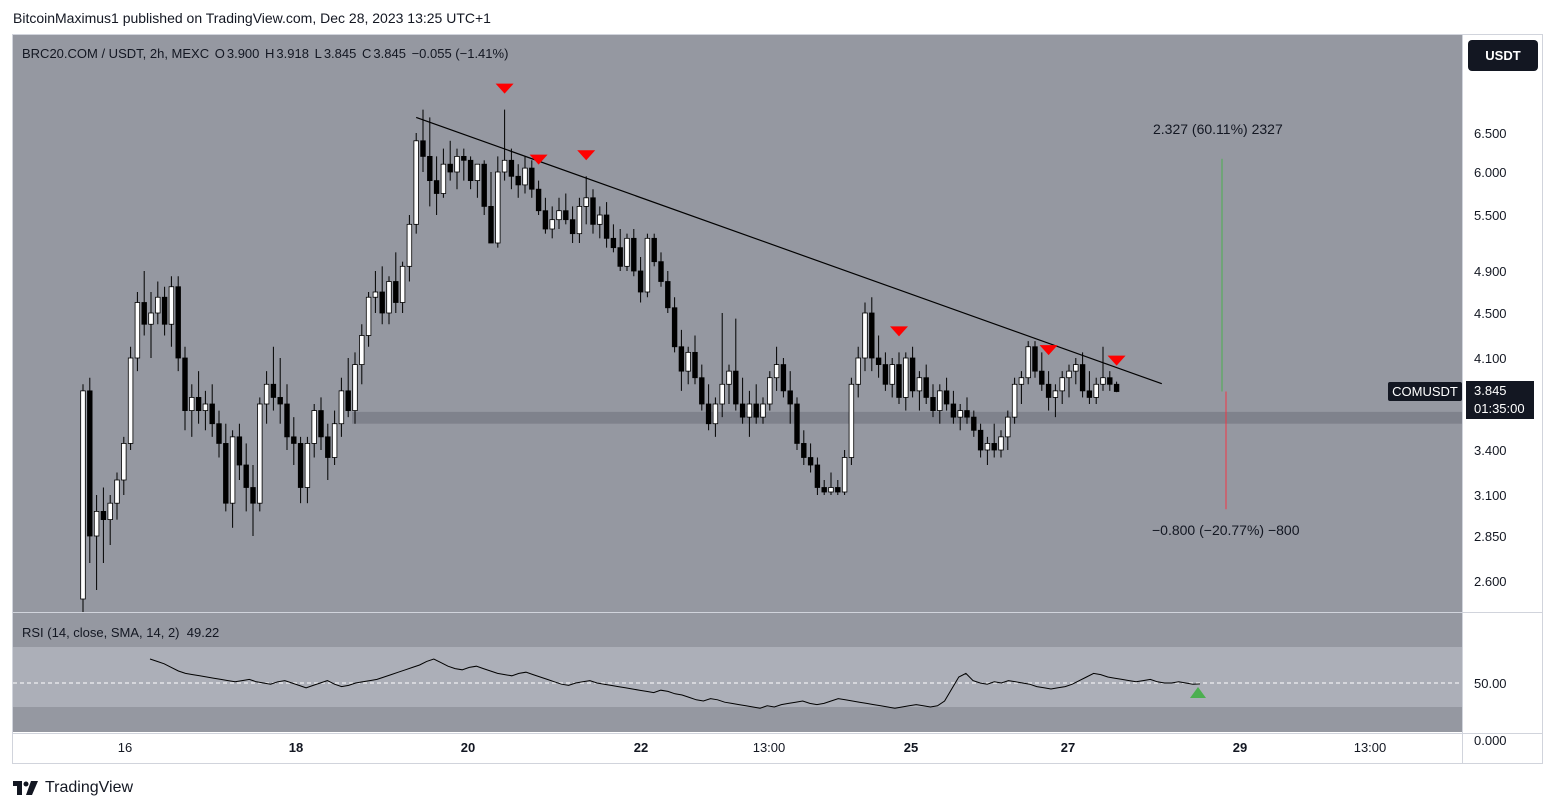 The width and height of the screenshot is (1556, 809). What do you see at coordinates (1490, 581) in the screenshot?
I see `price-tick-label: 2.600` at bounding box center [1490, 581].